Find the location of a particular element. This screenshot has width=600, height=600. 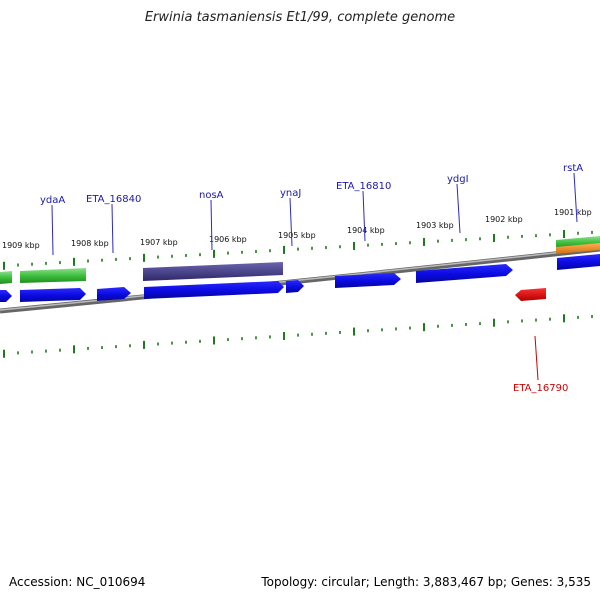

kbp-label: 1909 kbp is located at coordinates (21, 245).